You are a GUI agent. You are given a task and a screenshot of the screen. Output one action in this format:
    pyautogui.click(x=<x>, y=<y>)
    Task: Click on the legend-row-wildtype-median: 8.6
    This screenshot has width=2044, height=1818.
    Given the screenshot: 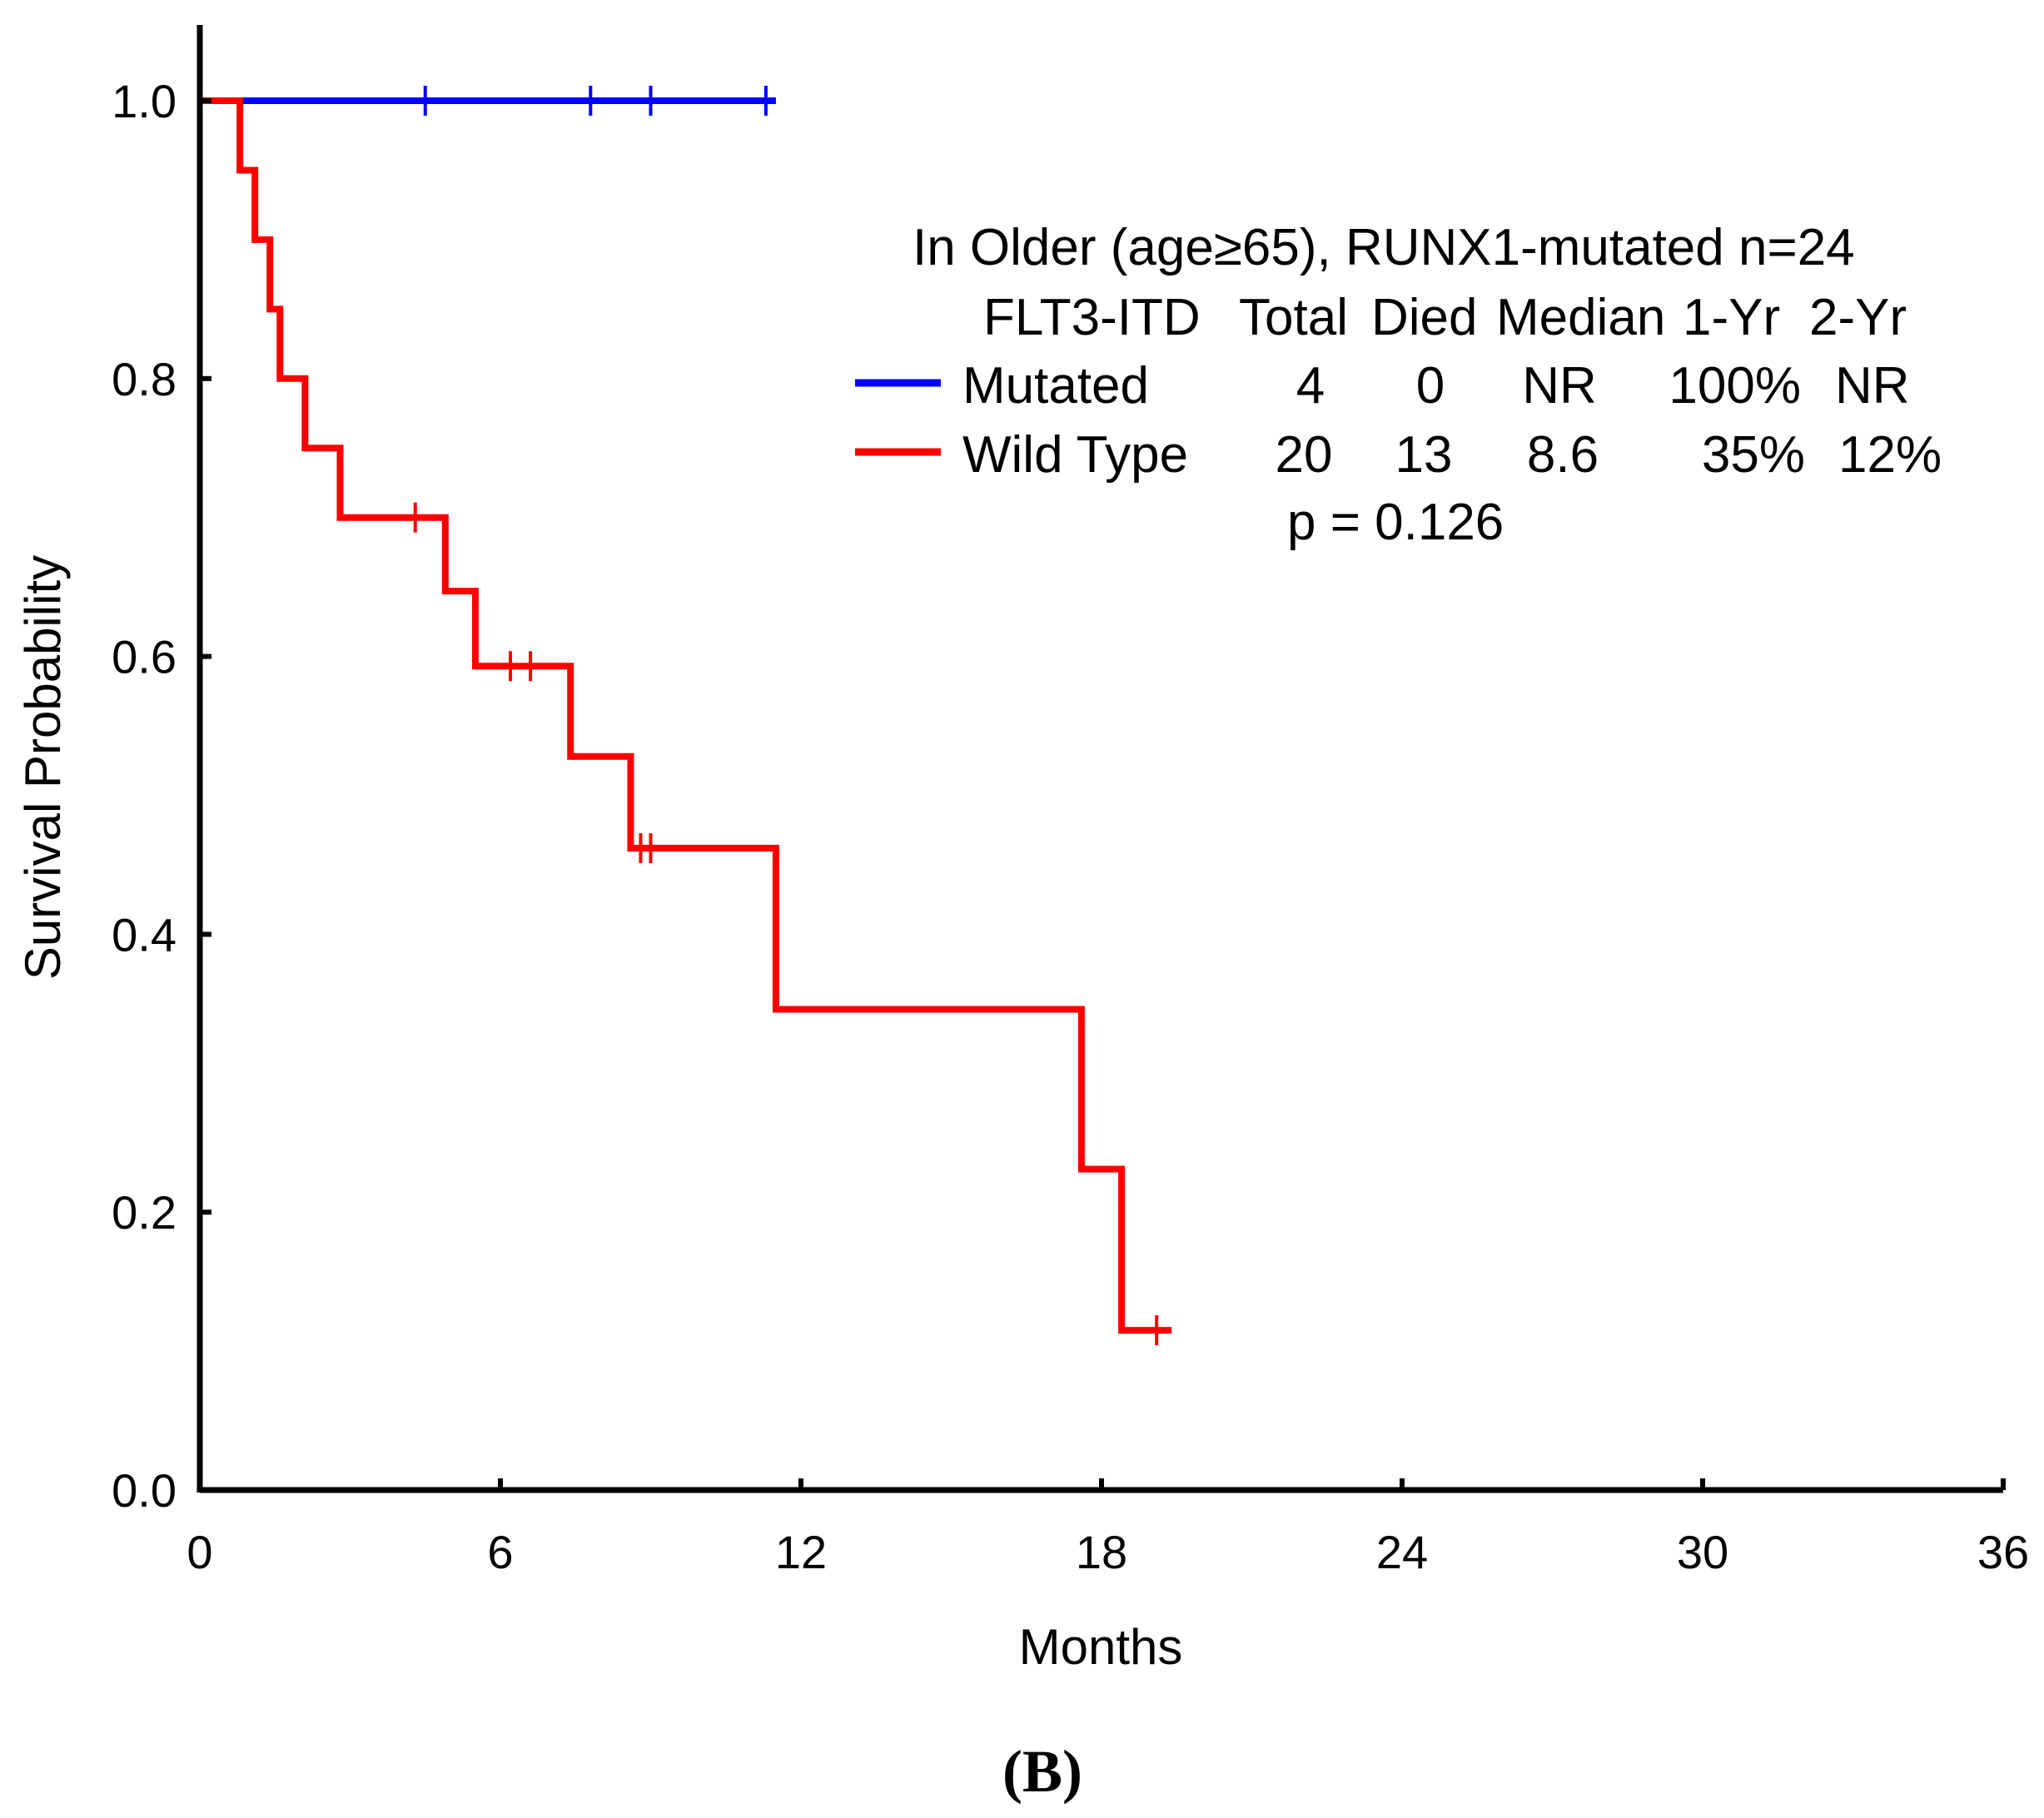 What is the action you would take?
    pyautogui.click(x=1563, y=455)
    